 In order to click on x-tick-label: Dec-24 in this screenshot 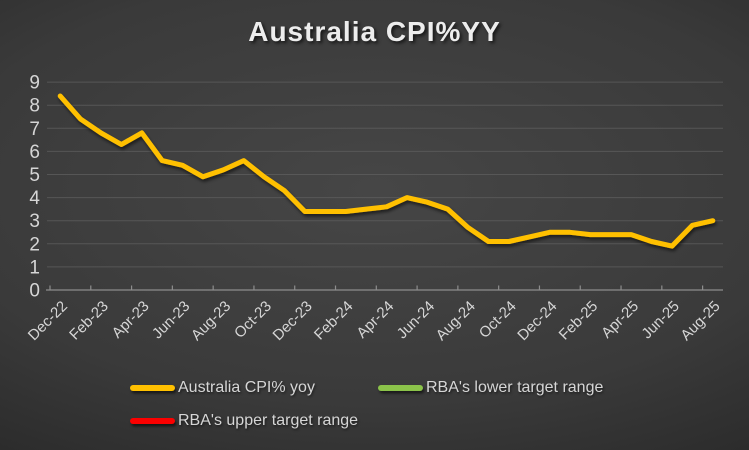, I will do `click(537, 321)`.